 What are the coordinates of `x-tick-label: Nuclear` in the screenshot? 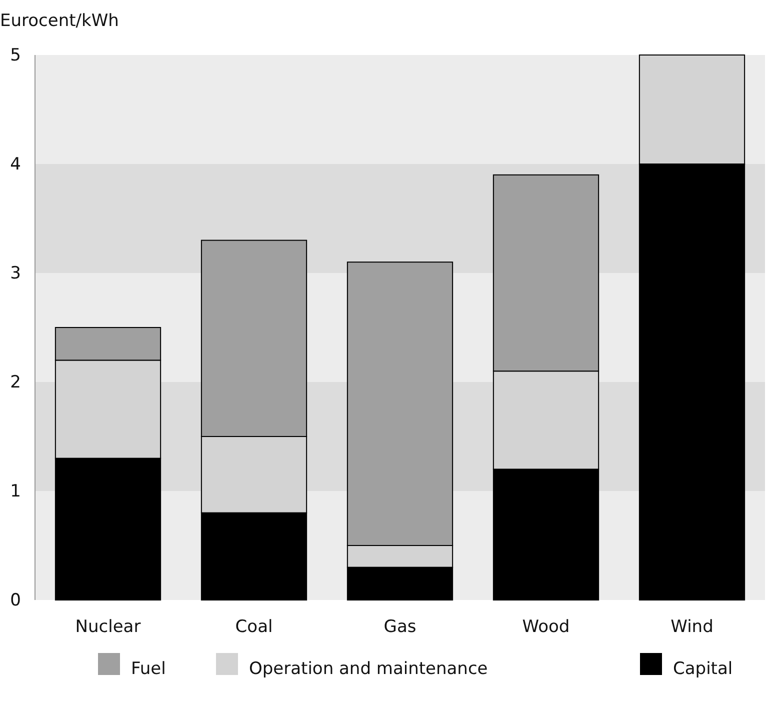 It's located at (108, 627).